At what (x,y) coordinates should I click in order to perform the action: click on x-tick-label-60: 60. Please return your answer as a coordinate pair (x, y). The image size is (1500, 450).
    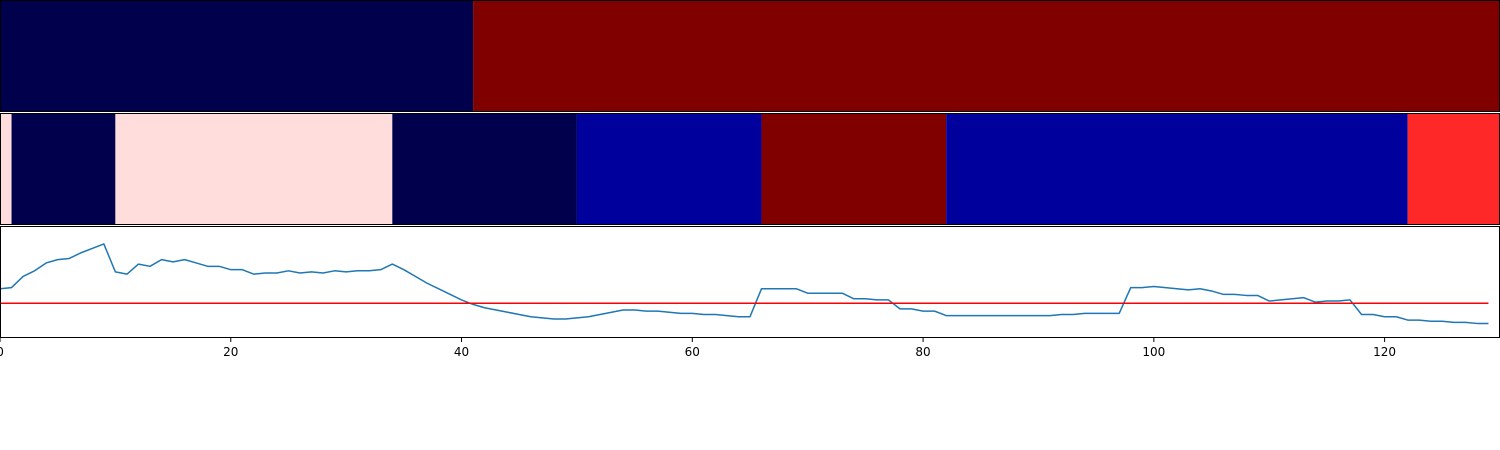
    Looking at the image, I should click on (692, 352).